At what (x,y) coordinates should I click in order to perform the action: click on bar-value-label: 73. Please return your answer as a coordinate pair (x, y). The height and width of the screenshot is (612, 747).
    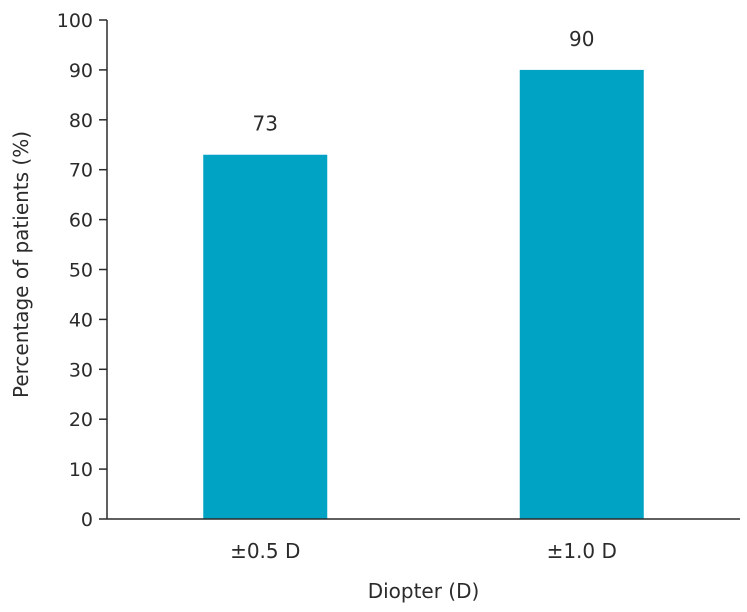
    Looking at the image, I should click on (265, 124).